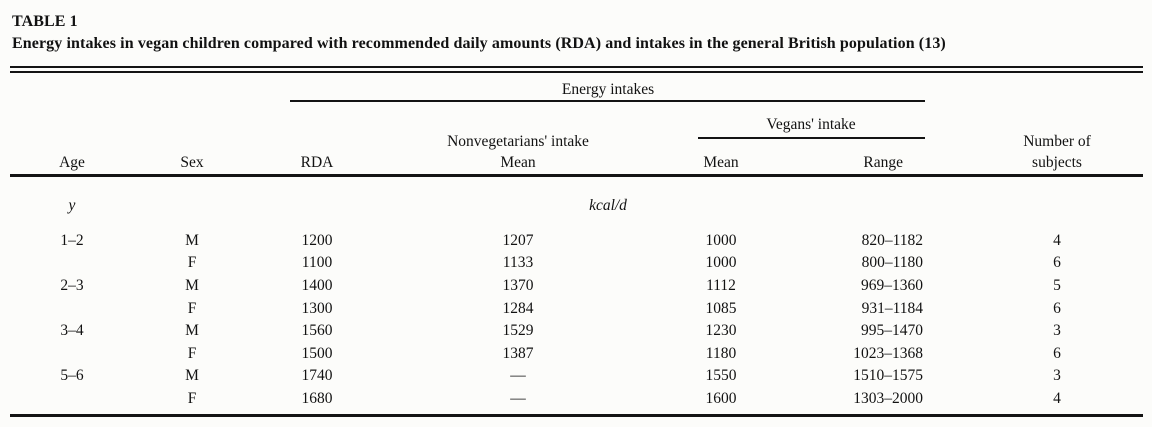  What do you see at coordinates (888, 375) in the screenshot?
I see `cell-vegan-range: 1510–1575` at bounding box center [888, 375].